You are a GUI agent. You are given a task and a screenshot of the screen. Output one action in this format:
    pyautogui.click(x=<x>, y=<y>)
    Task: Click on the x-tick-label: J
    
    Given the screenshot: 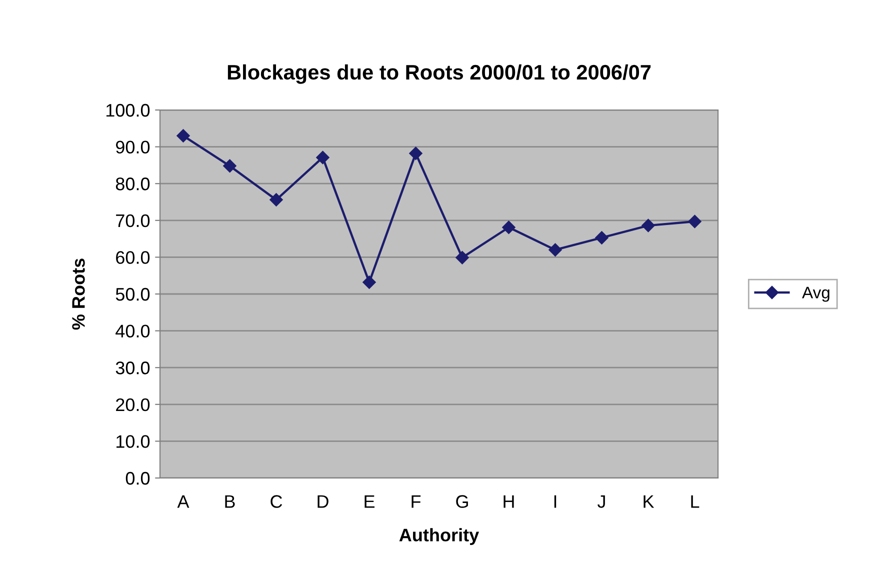 What is the action you would take?
    pyautogui.click(x=601, y=501)
    